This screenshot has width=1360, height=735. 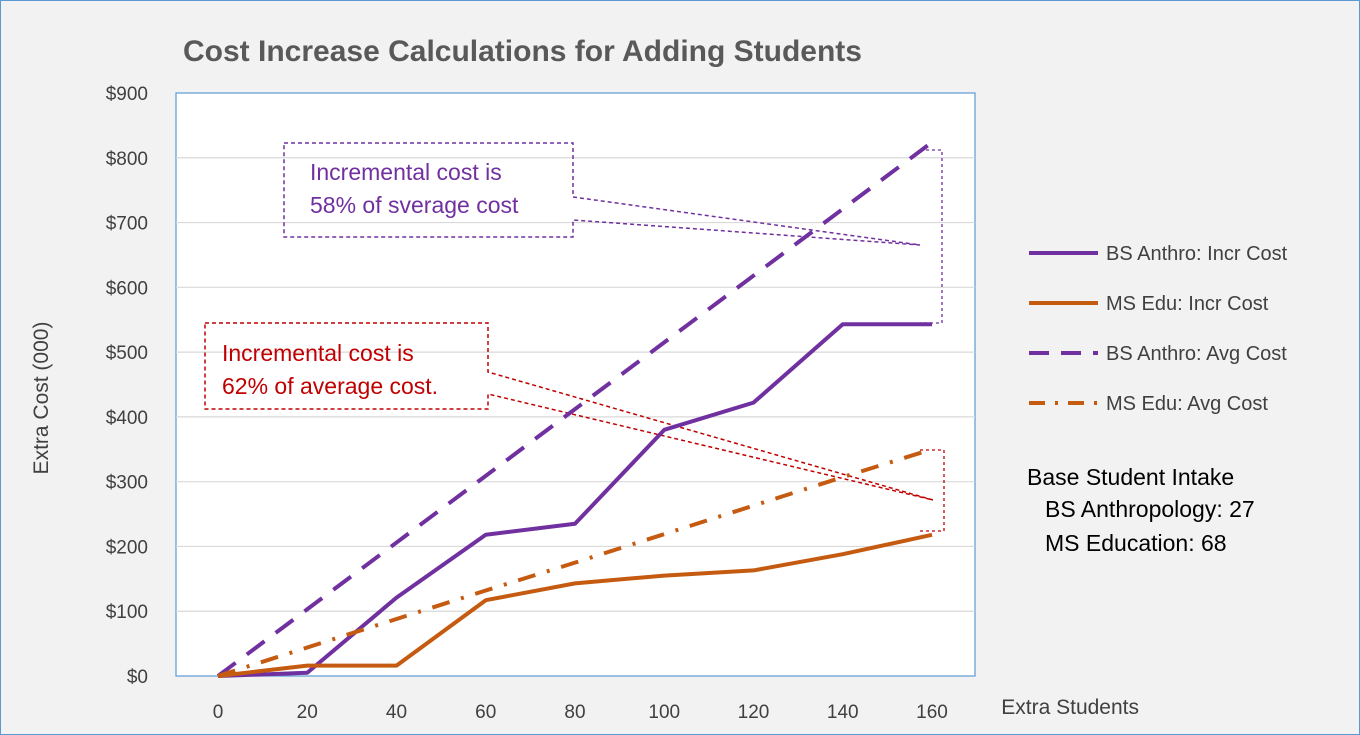 What do you see at coordinates (218, 712) in the screenshot?
I see `x-tick-label: 0` at bounding box center [218, 712].